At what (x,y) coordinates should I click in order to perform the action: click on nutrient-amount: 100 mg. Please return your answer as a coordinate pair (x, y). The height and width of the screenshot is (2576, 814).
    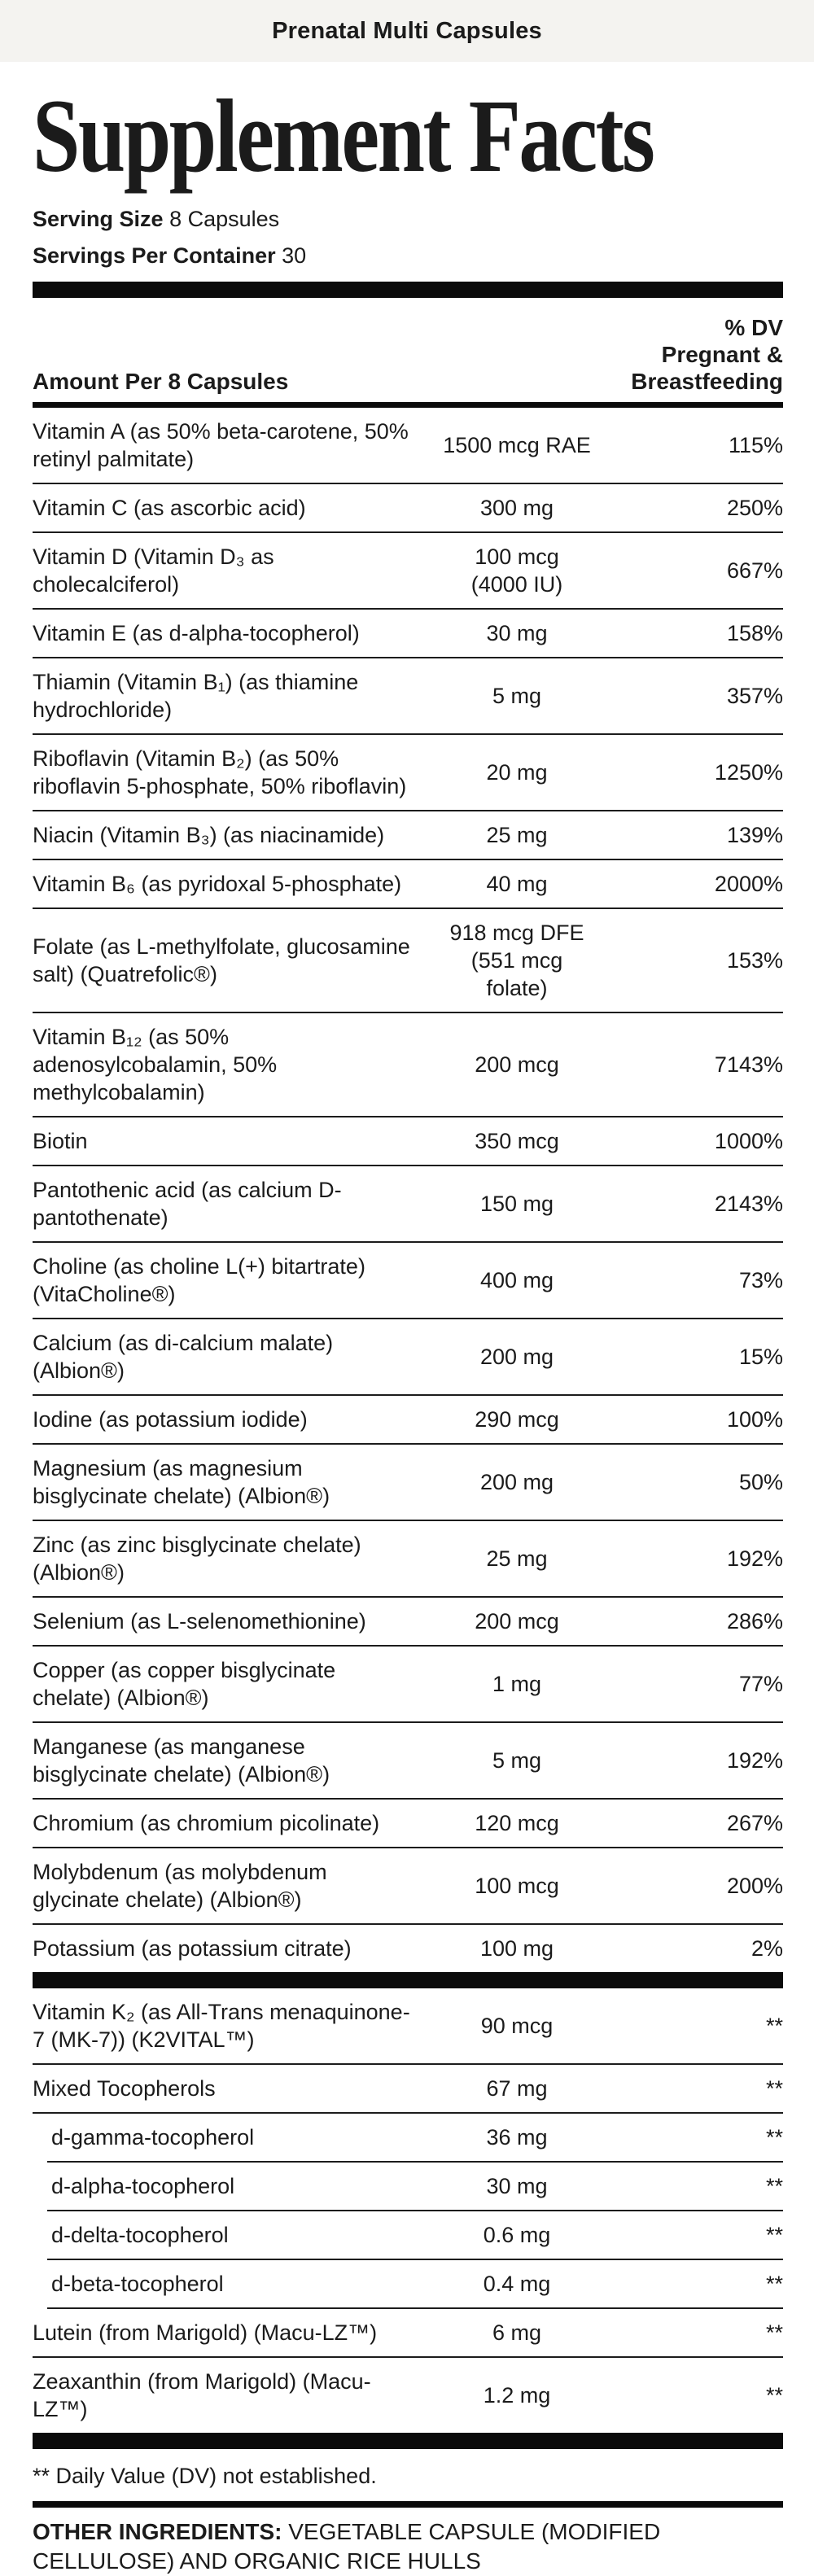
    Looking at the image, I should click on (516, 1949).